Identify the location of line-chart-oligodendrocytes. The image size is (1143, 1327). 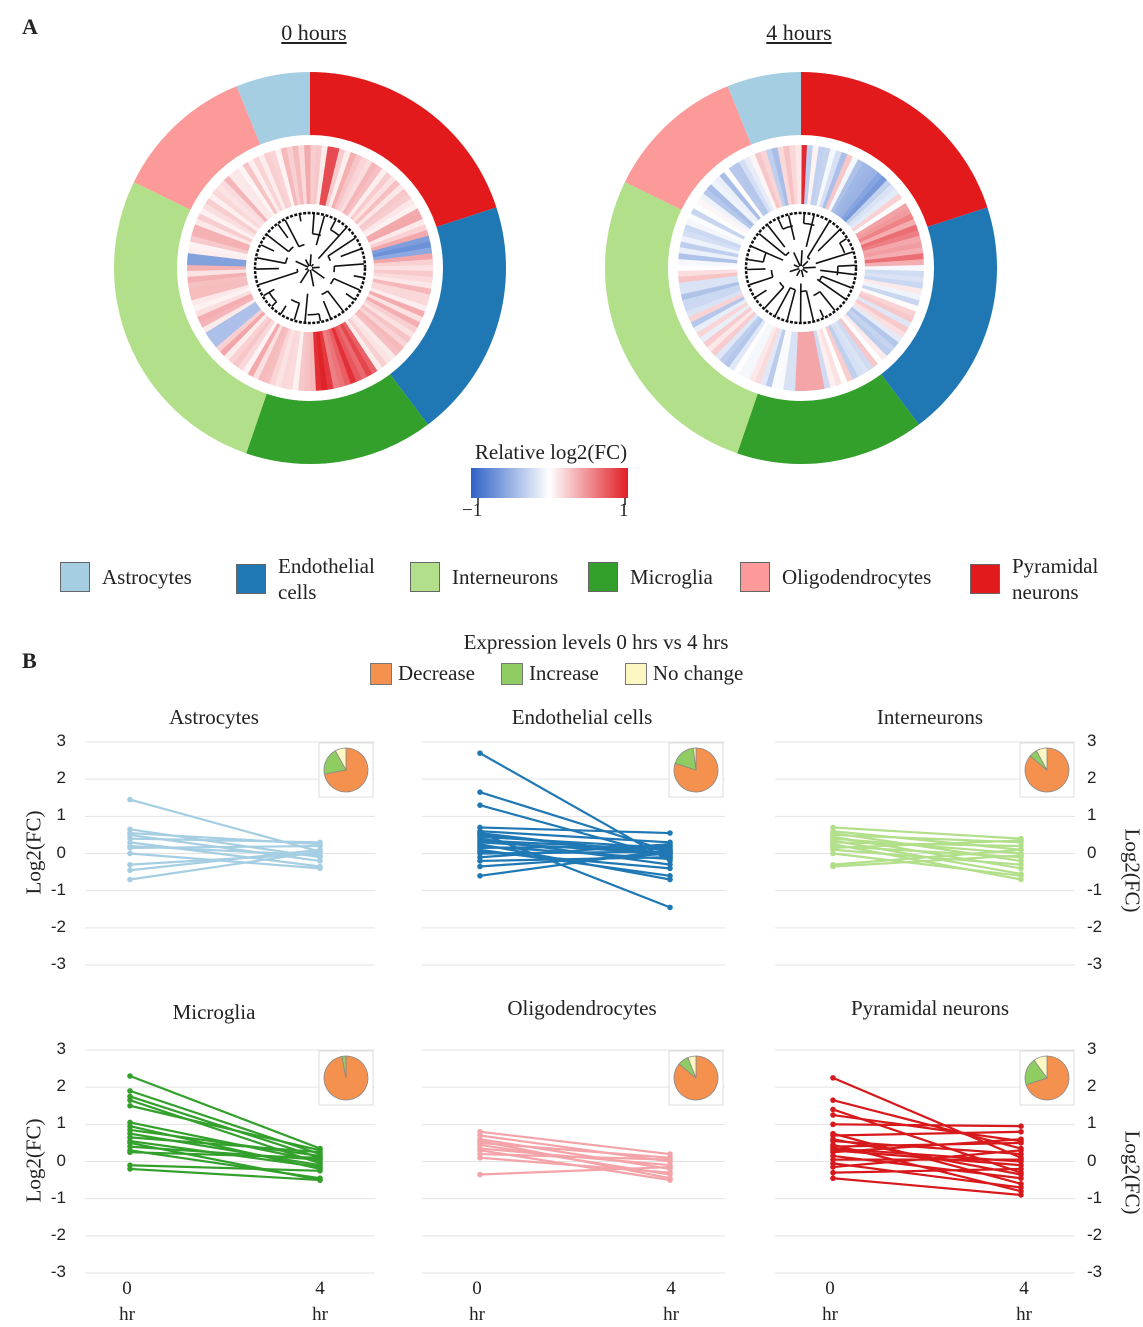
(573, 1161).